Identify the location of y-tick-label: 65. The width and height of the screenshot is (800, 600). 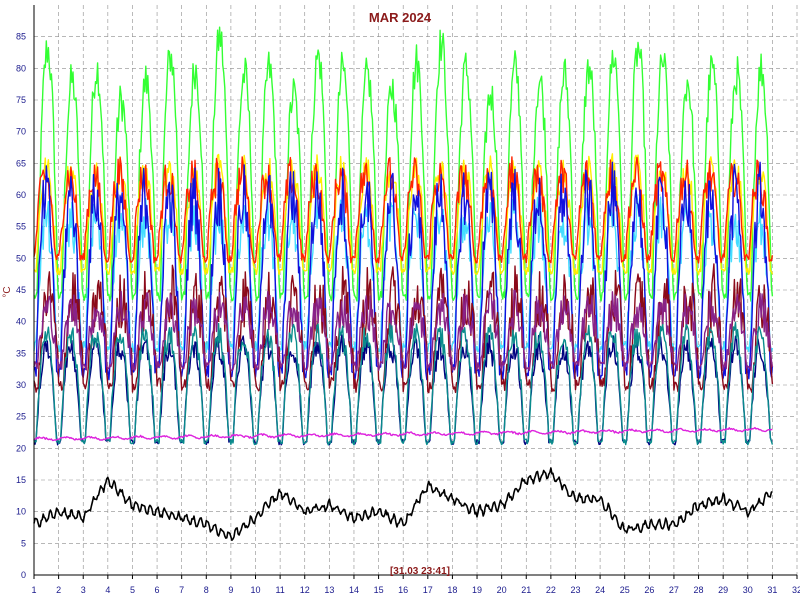
(21, 163).